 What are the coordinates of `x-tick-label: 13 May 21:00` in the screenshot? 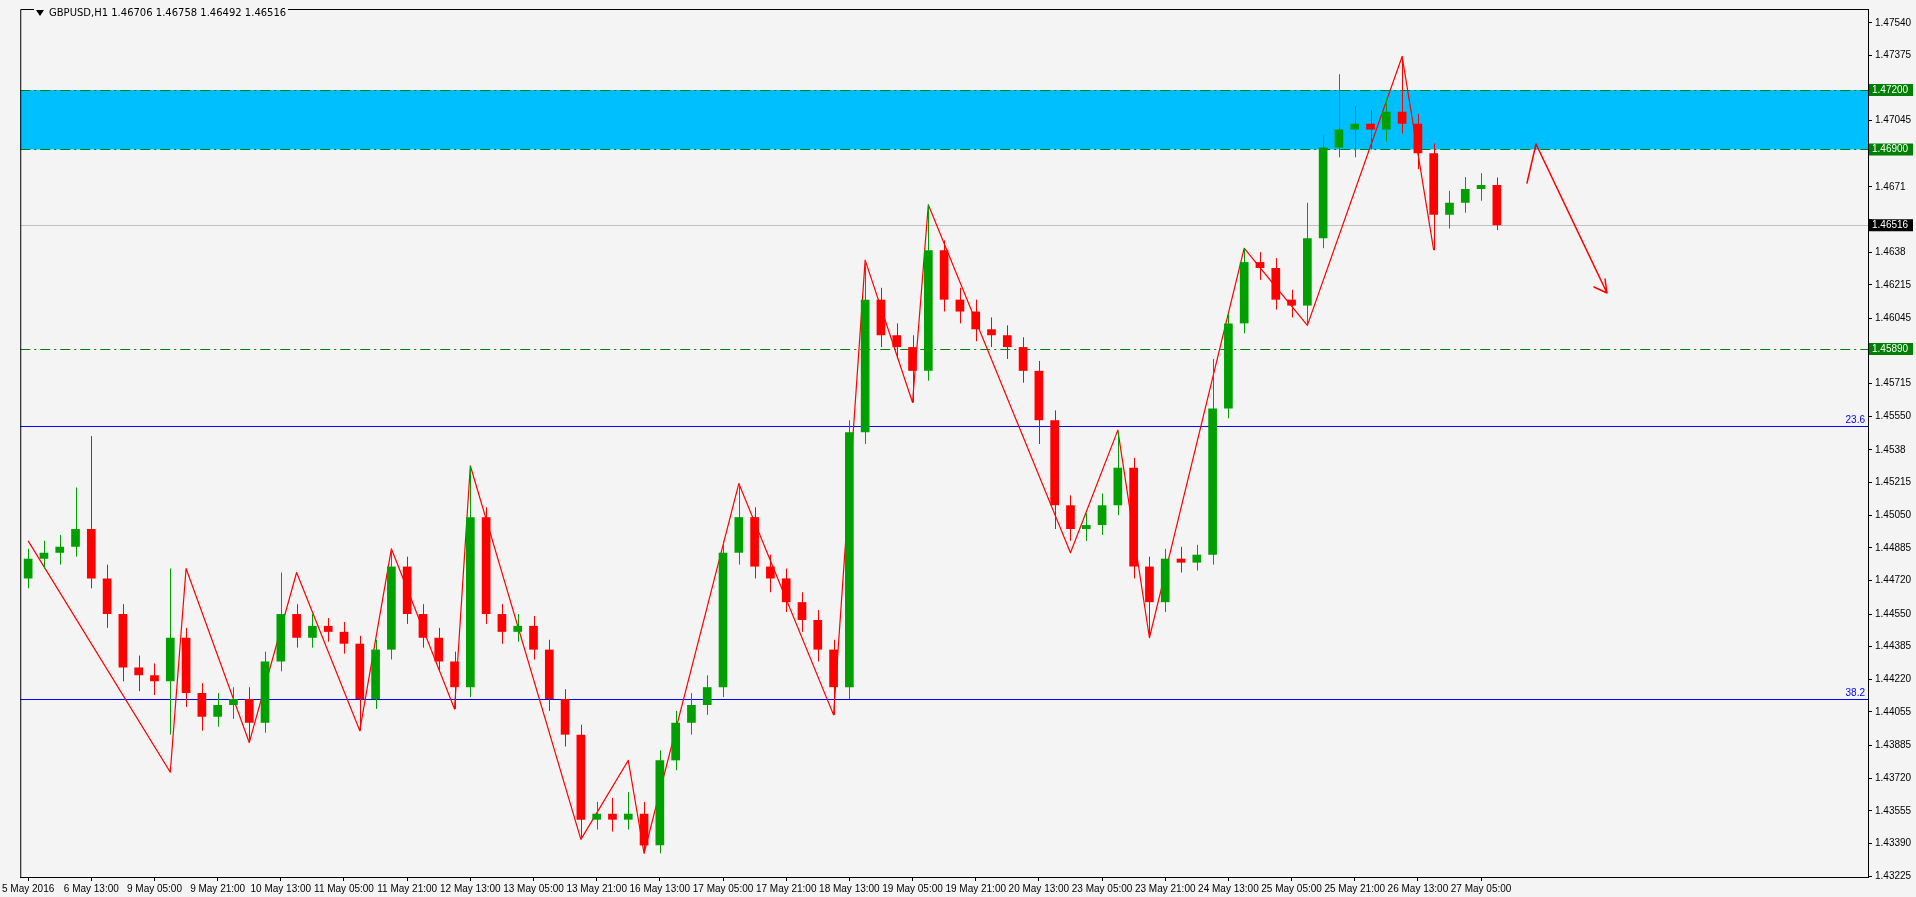 It's located at (597, 888).